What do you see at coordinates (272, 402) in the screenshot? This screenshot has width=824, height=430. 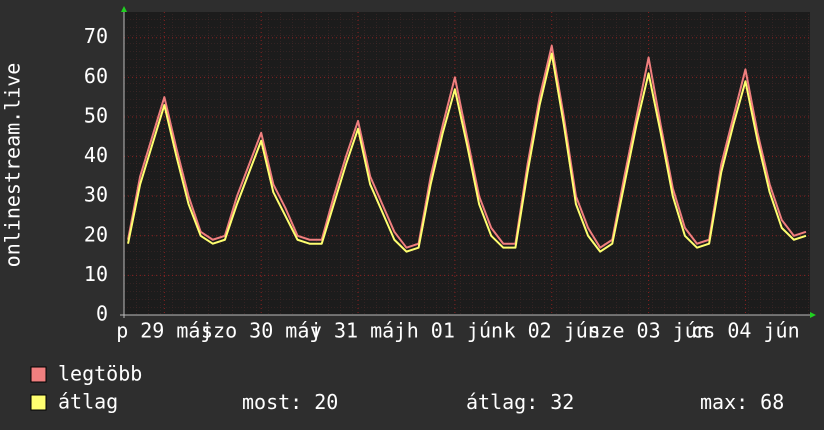 I see `stat-label: most:` at bounding box center [272, 402].